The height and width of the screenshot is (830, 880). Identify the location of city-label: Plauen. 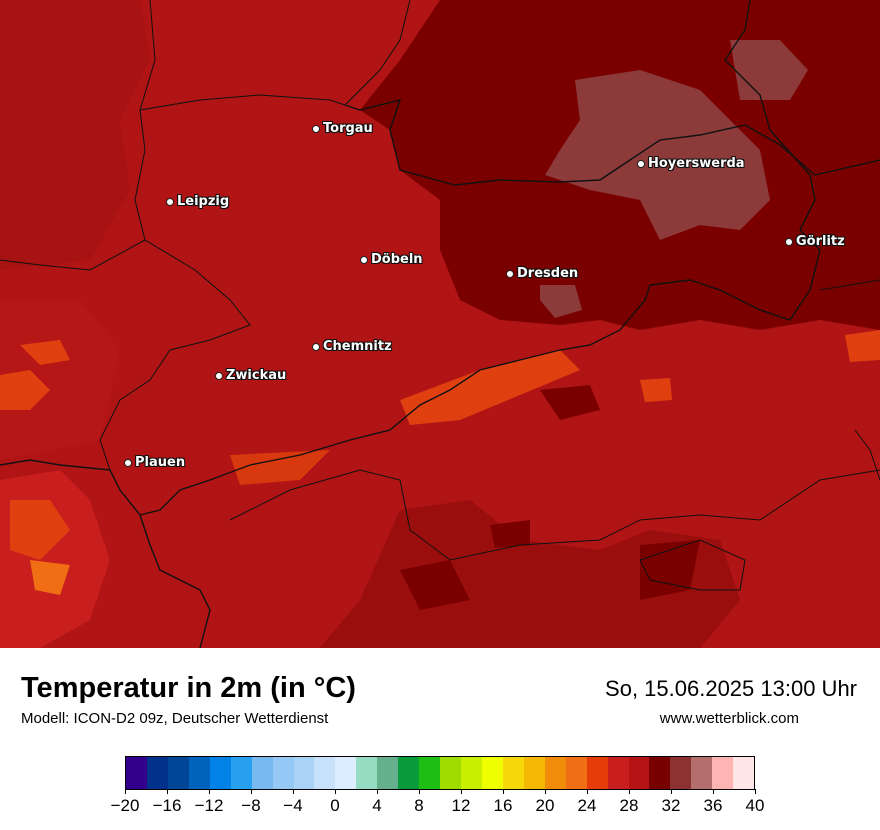
(160, 462).